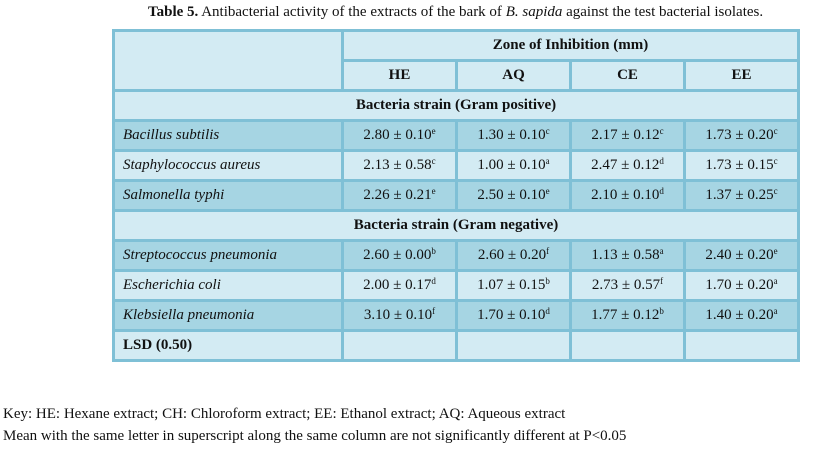 The height and width of the screenshot is (453, 815). I want to click on col-header-he: HE, so click(399, 75).